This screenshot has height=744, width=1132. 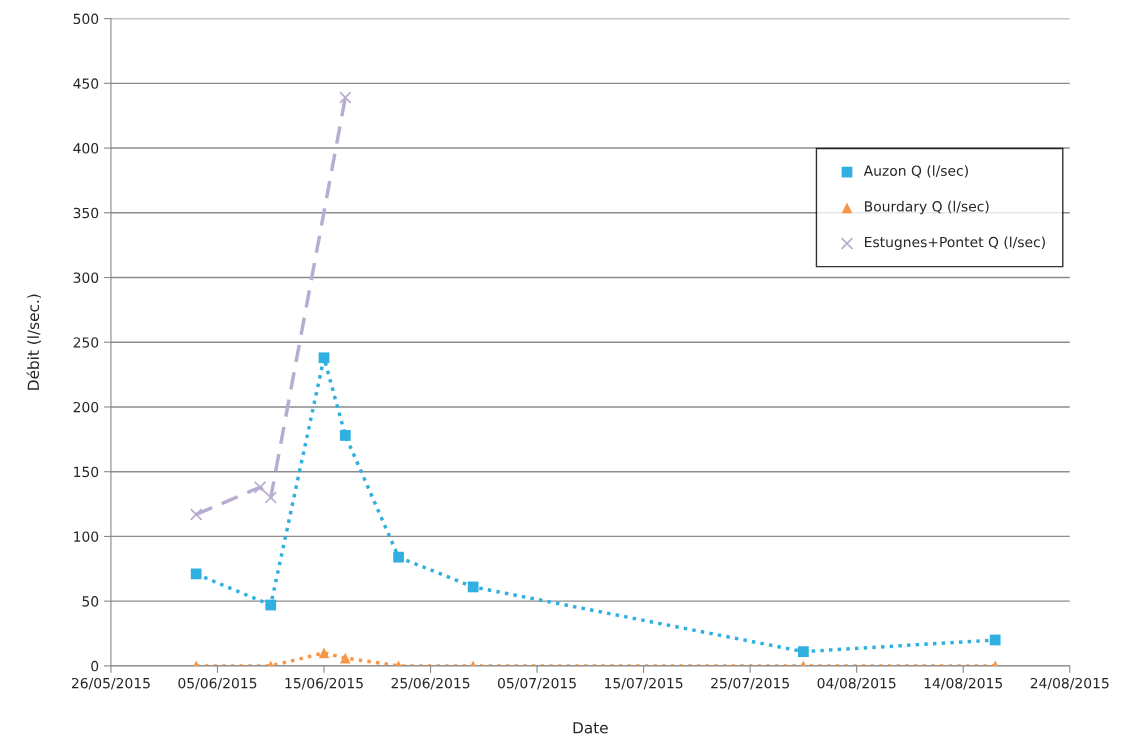 I want to click on y-tick-label: 500, so click(x=86, y=19).